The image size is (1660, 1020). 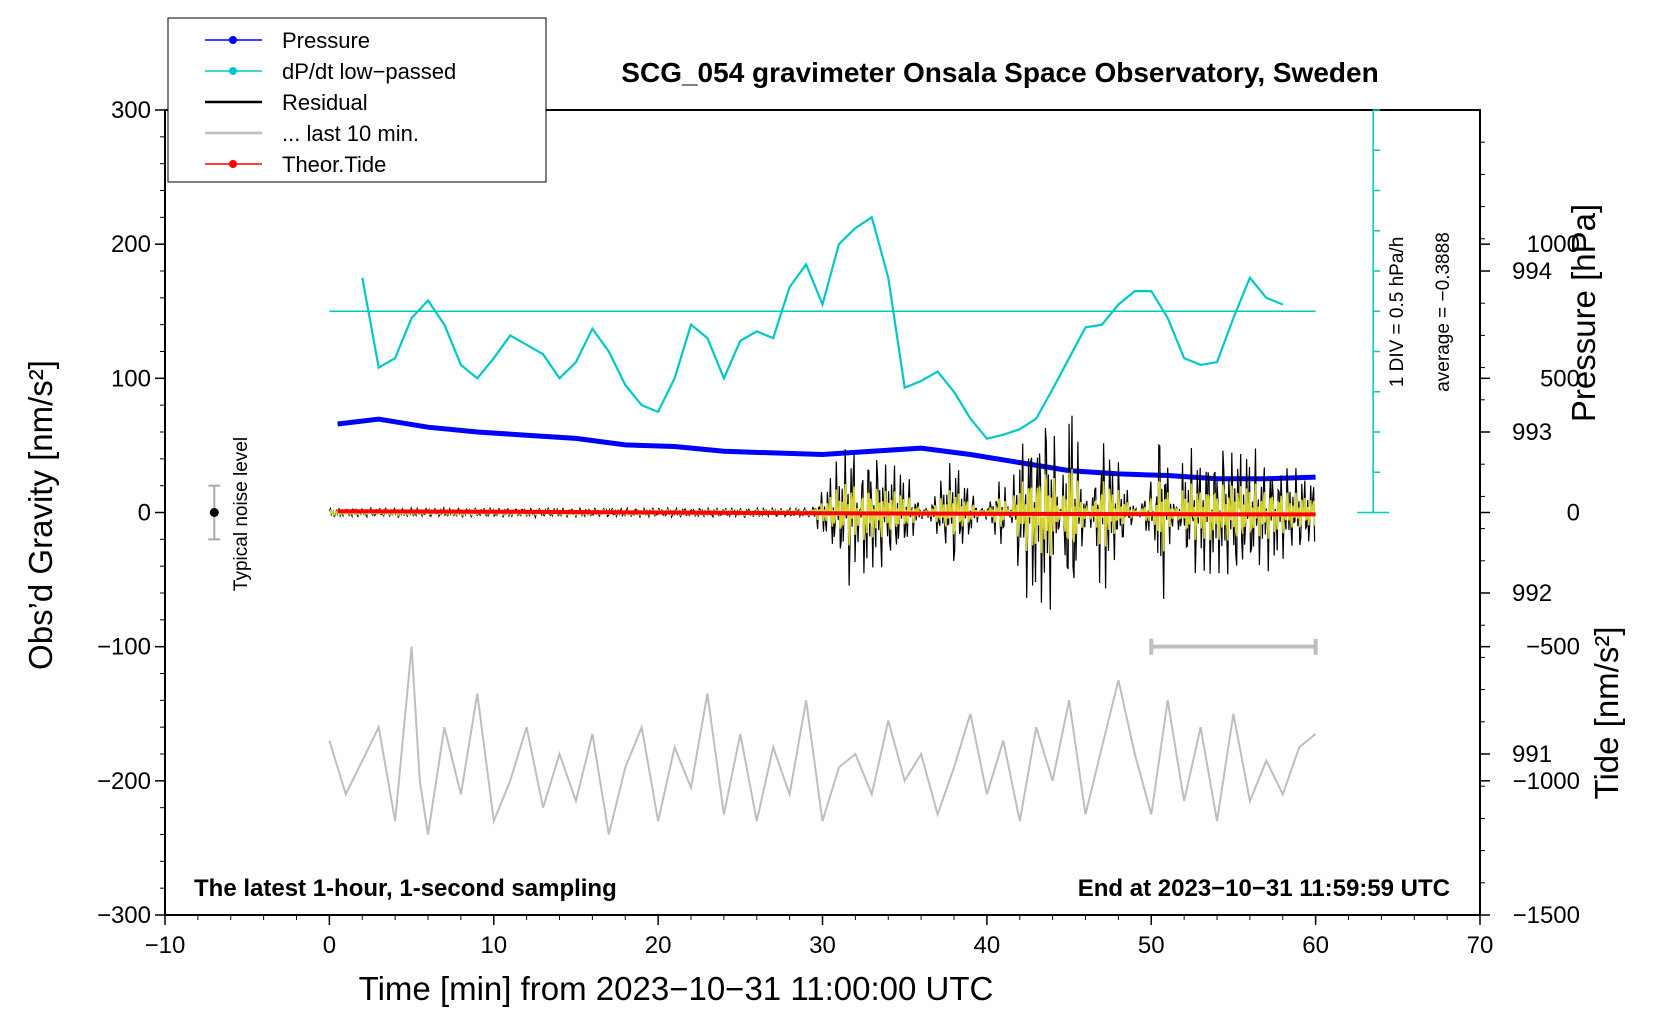 I want to click on pressure-tick-label: 991, so click(x=1532, y=754).